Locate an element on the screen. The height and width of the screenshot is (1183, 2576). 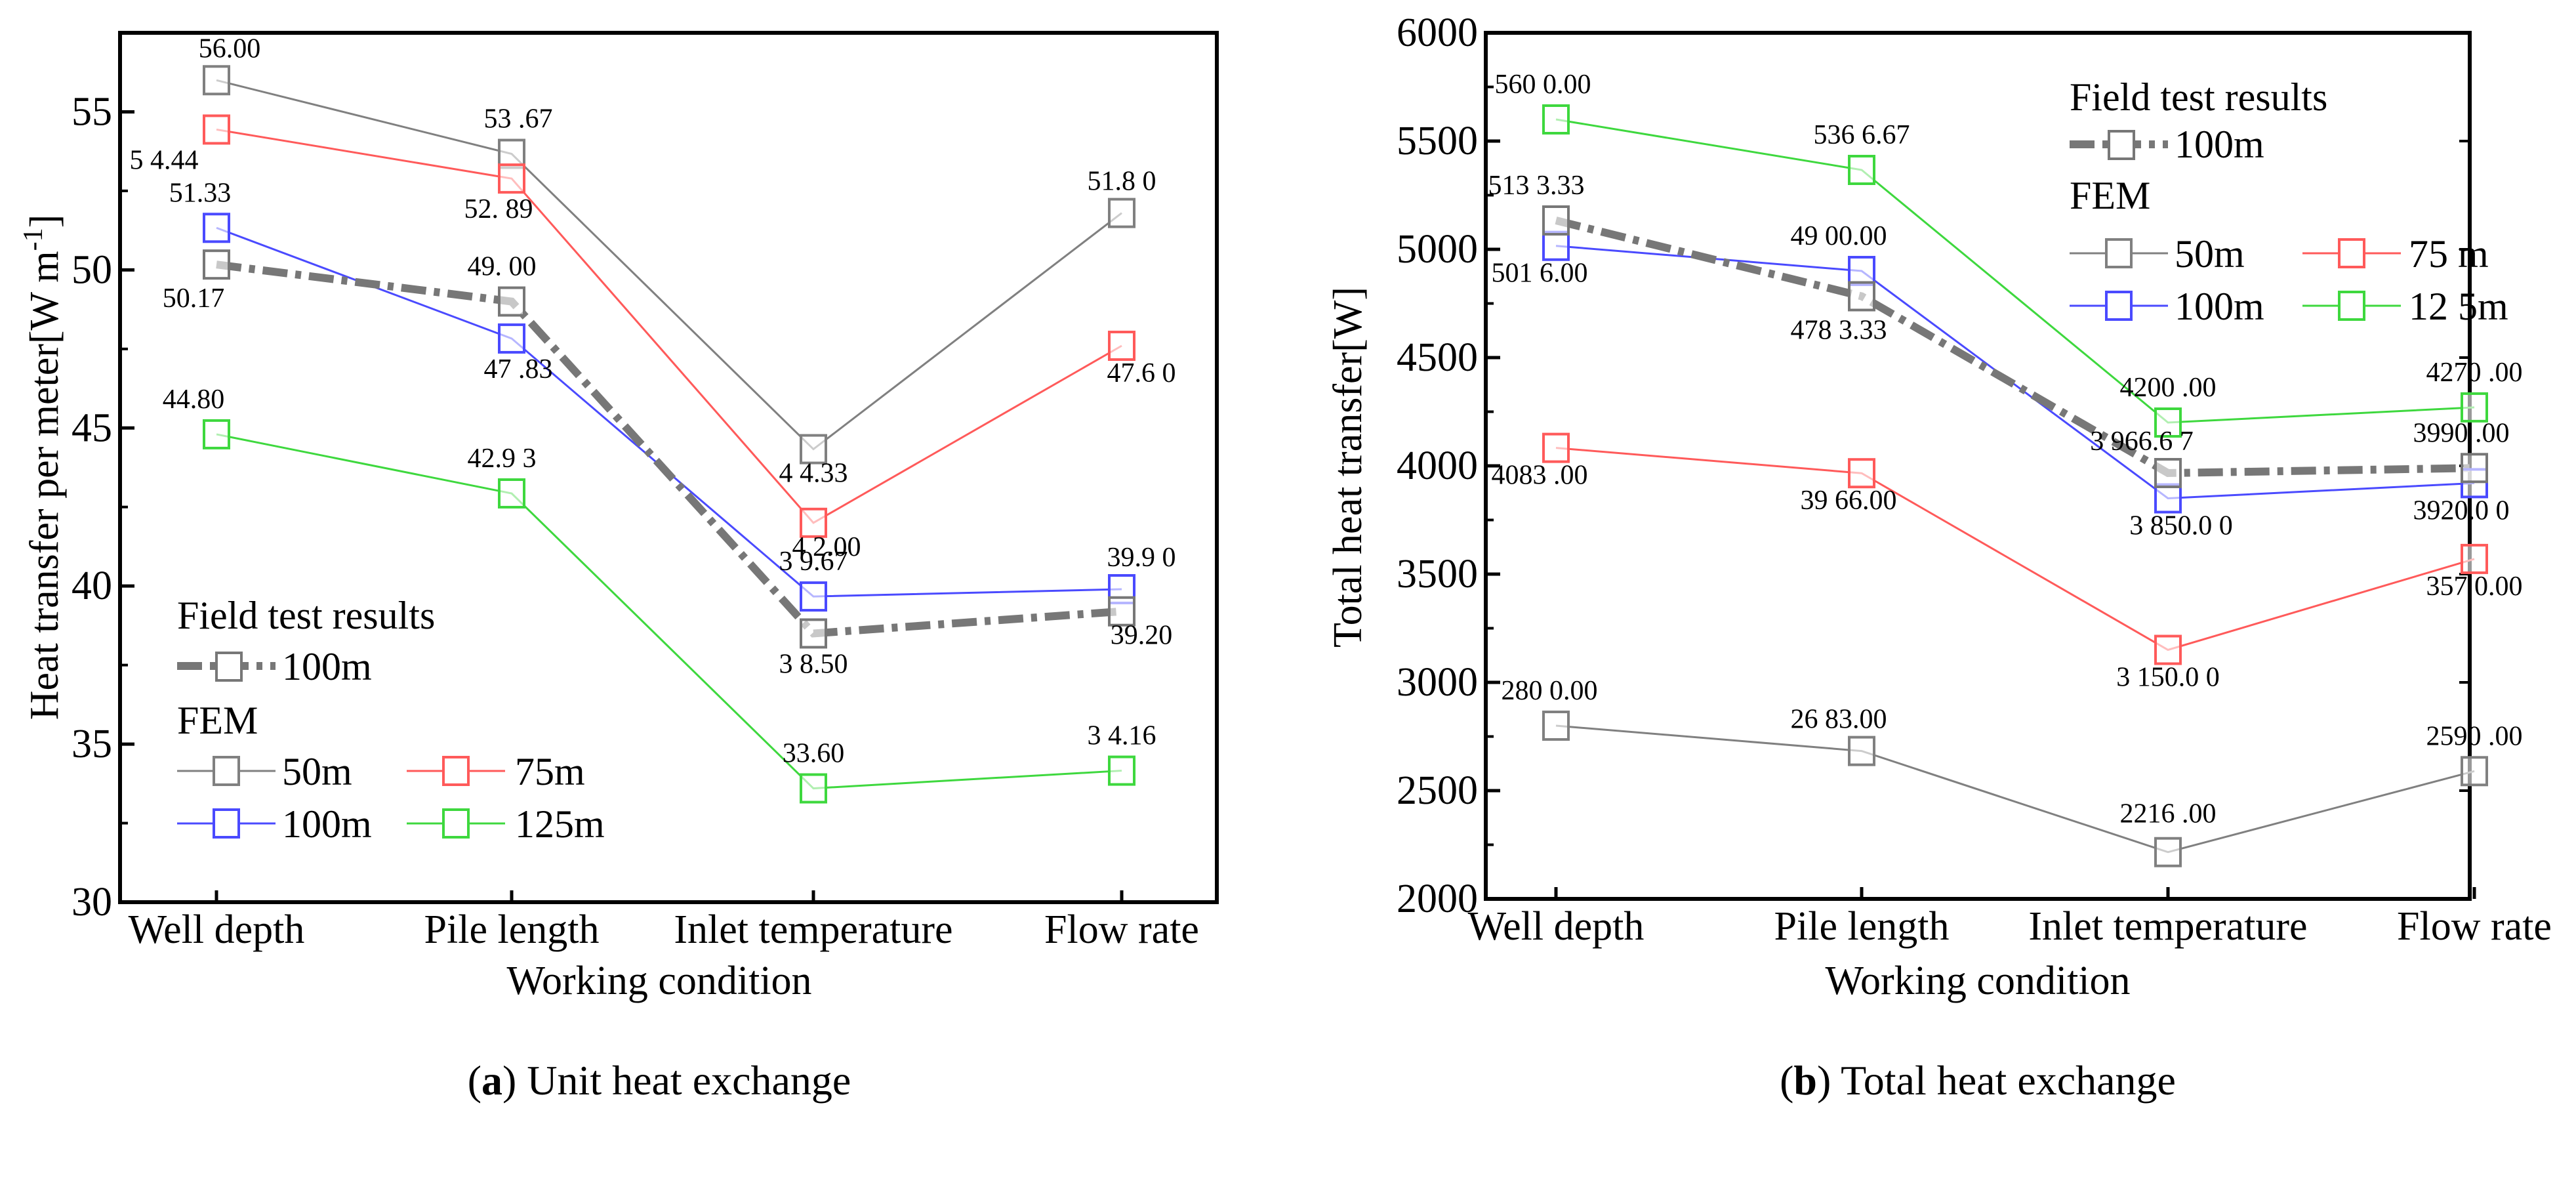
panel-a-y-tick-label: 40 is located at coordinates (92, 586).